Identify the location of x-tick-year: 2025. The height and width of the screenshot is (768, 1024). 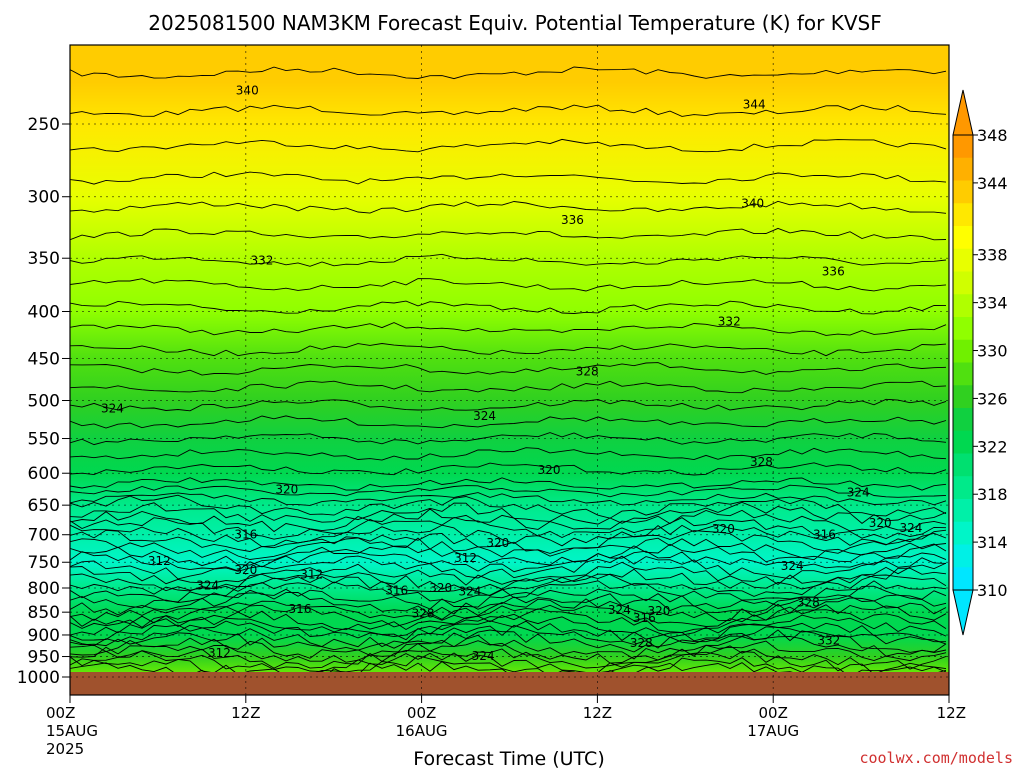
(65, 749).